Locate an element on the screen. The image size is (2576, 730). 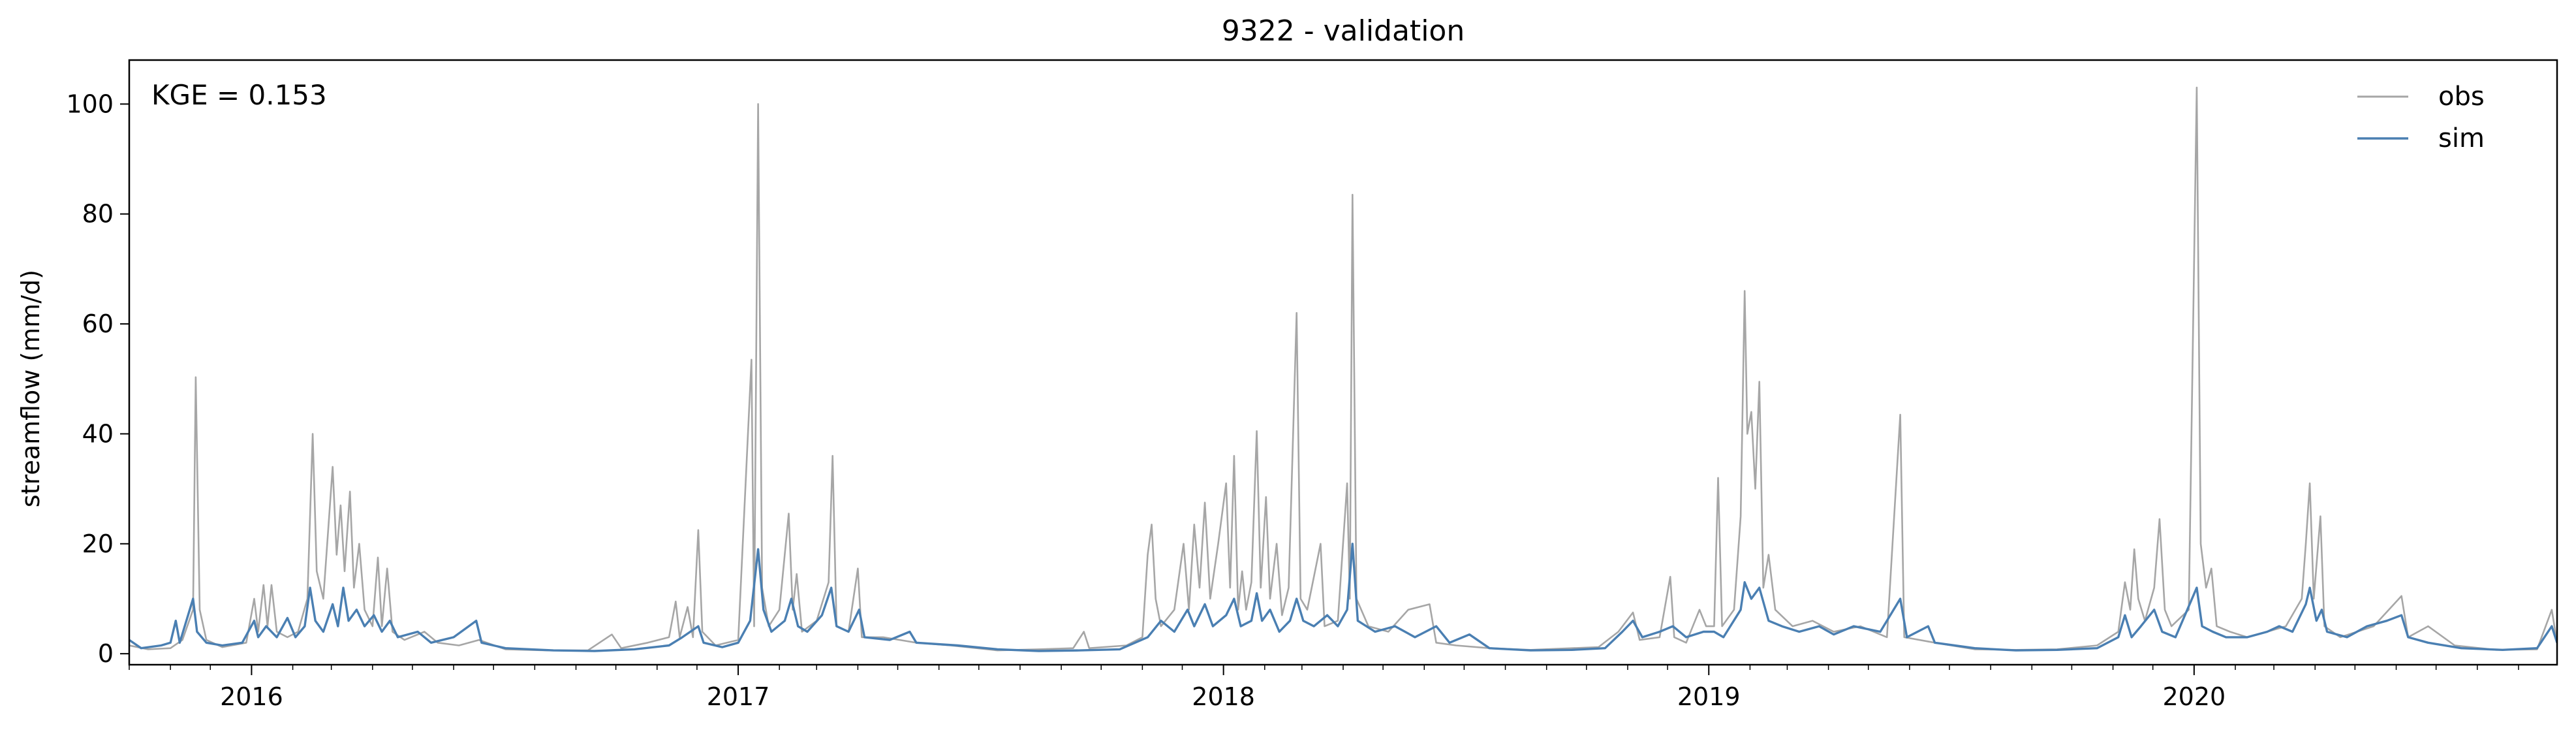
y-tick-label: 100 is located at coordinates (90, 103).